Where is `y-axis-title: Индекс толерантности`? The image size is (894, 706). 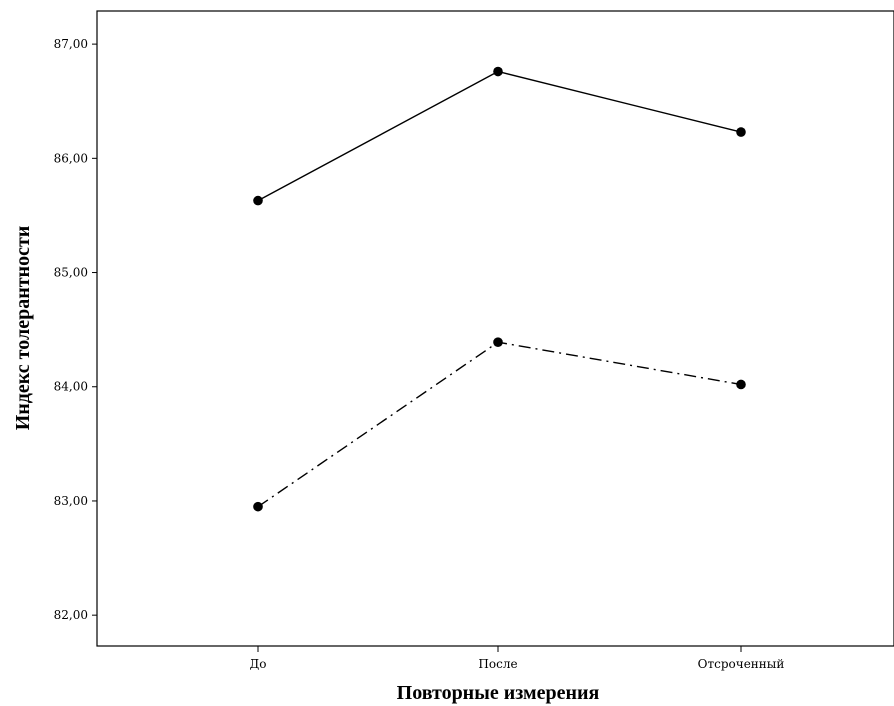
y-axis-title: Индекс толерантности is located at coordinates (23, 328).